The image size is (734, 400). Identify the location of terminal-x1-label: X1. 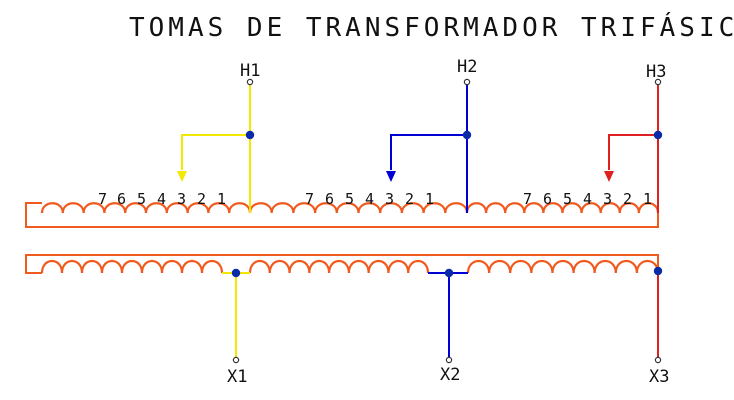
(237, 377).